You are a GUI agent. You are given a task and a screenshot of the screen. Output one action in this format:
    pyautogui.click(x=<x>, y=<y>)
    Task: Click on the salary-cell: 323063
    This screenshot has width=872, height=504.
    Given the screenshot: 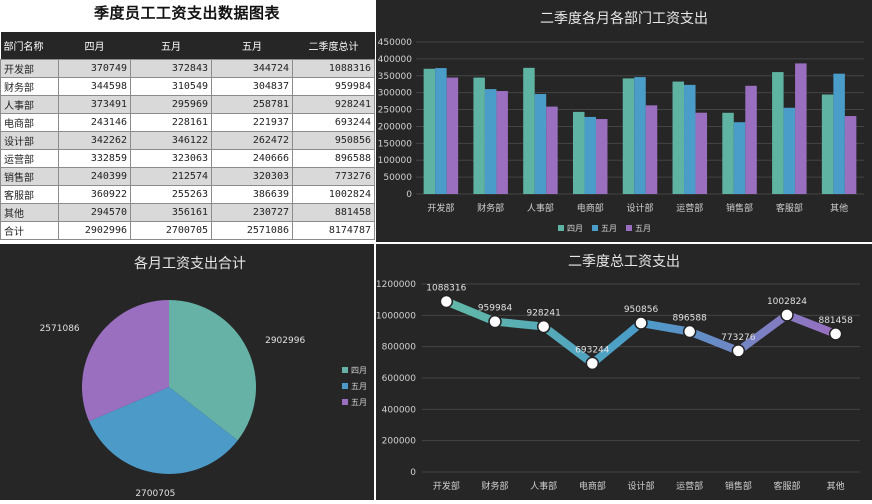 What is the action you would take?
    pyautogui.click(x=171, y=158)
    